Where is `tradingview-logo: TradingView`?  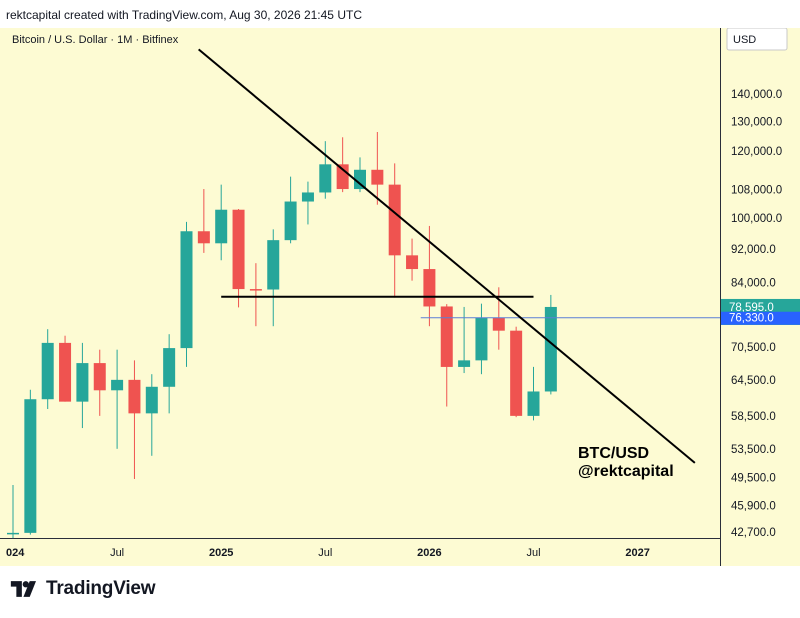 tradingview-logo: TradingView is located at coordinates (83, 589).